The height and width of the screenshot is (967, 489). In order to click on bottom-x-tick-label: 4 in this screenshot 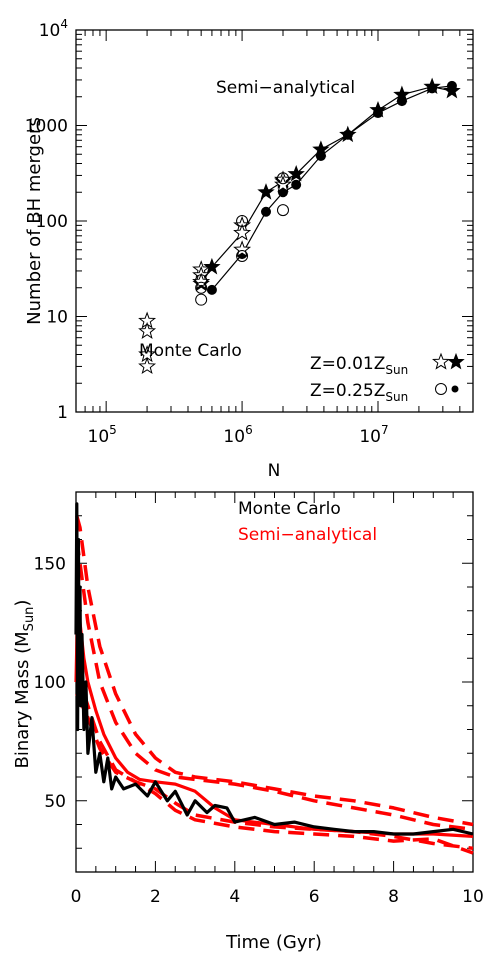, I will do `click(234, 897)`.